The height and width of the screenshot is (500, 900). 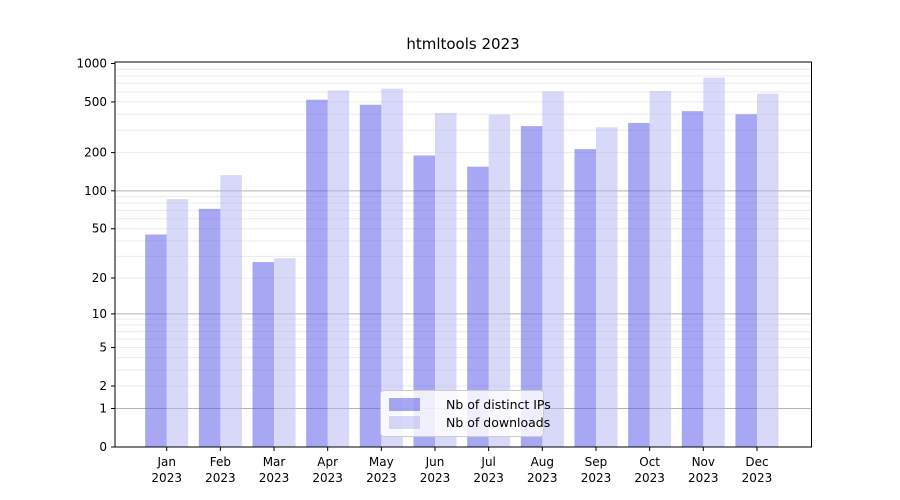 I want to click on chart-title: htmltools 2023, so click(x=463, y=44).